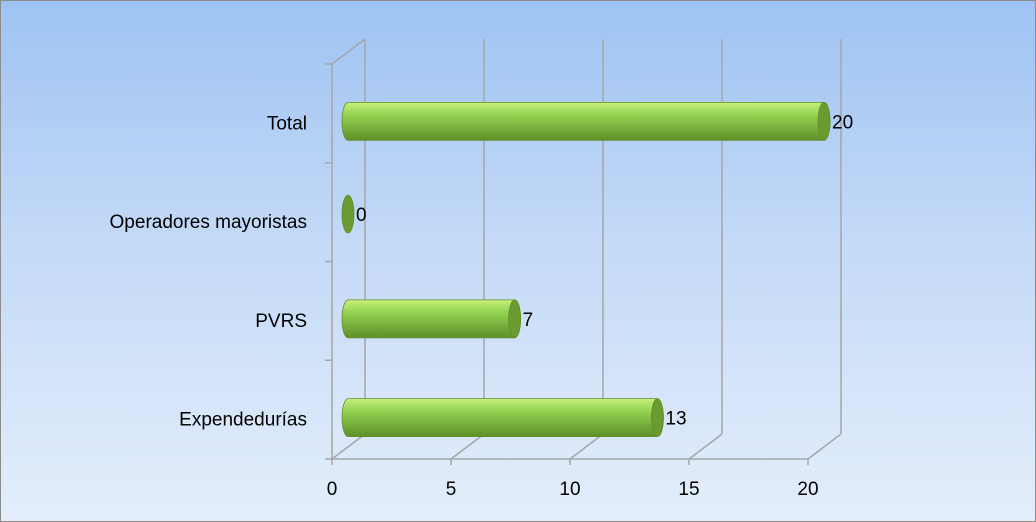 This screenshot has height=522, width=1036. I want to click on data-label: 20, so click(842, 122).